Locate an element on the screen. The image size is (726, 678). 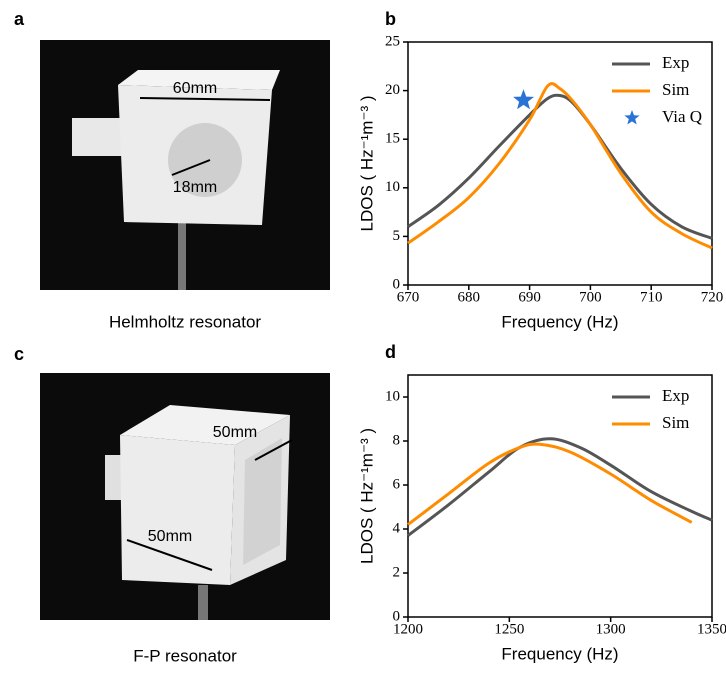
legend-label: Via Q is located at coordinates (682, 116).